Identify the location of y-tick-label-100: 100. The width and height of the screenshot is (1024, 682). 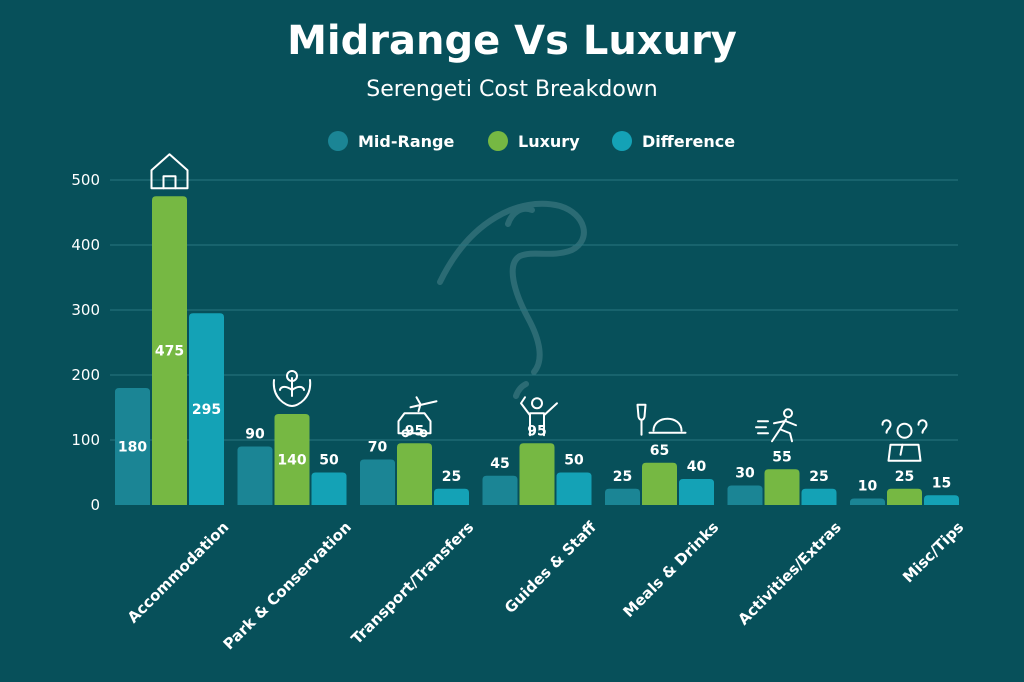
(85, 440).